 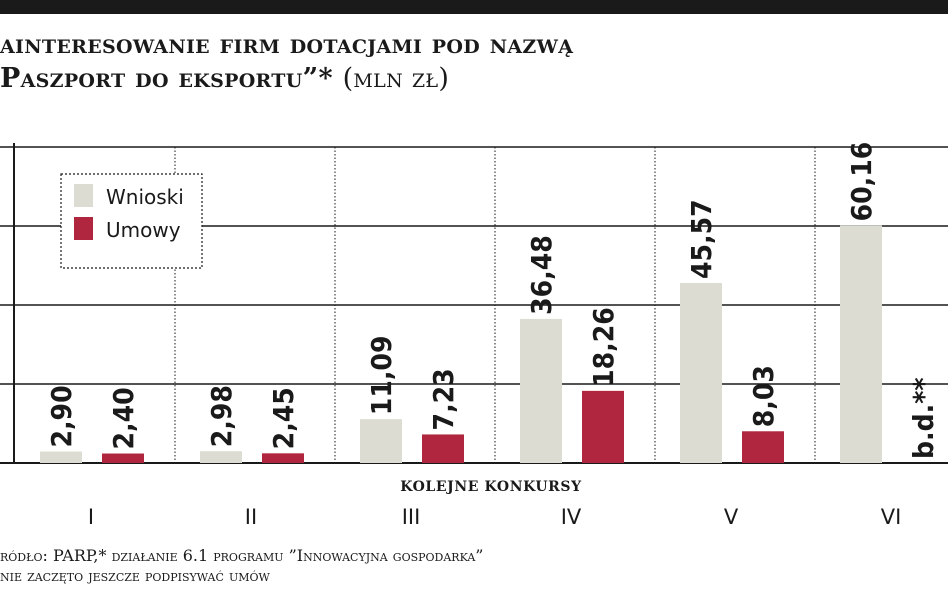 What do you see at coordinates (91, 517) in the screenshot?
I see `x-tick-label: I` at bounding box center [91, 517].